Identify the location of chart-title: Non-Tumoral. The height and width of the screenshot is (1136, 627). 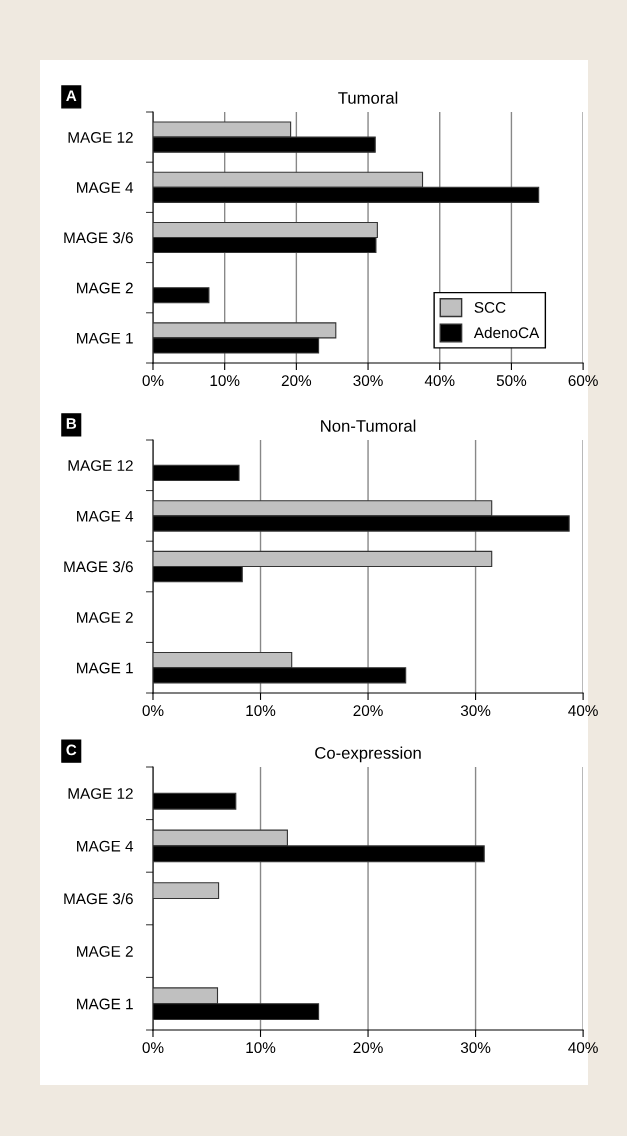
(368, 425).